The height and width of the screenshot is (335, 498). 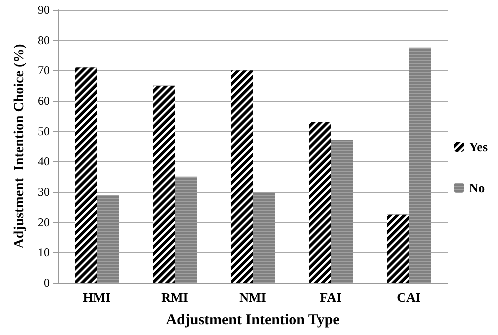 I want to click on x-axis-title: Adjustment Intention Type, so click(x=253, y=320).